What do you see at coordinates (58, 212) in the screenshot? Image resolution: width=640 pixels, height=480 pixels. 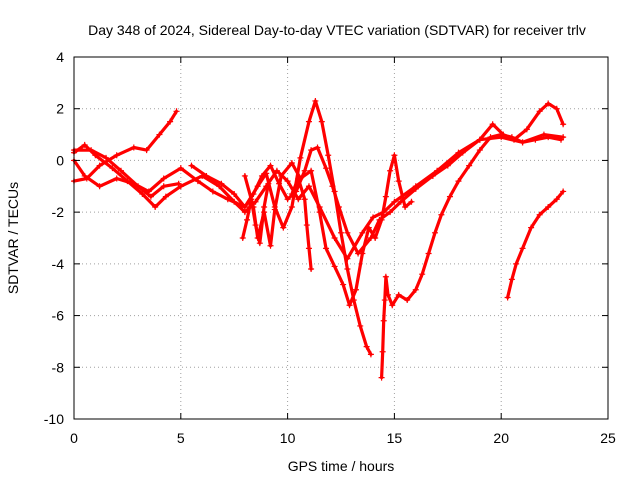 I see `y-tick-label: -2` at bounding box center [58, 212].